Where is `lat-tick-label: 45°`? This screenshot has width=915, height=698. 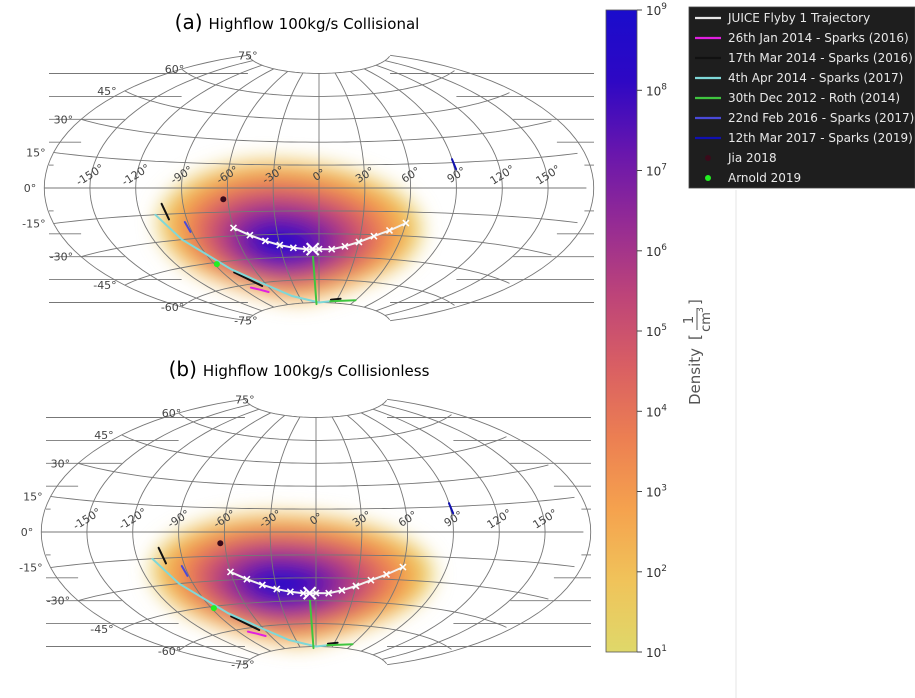 lat-tick-label: 45° is located at coordinates (107, 91).